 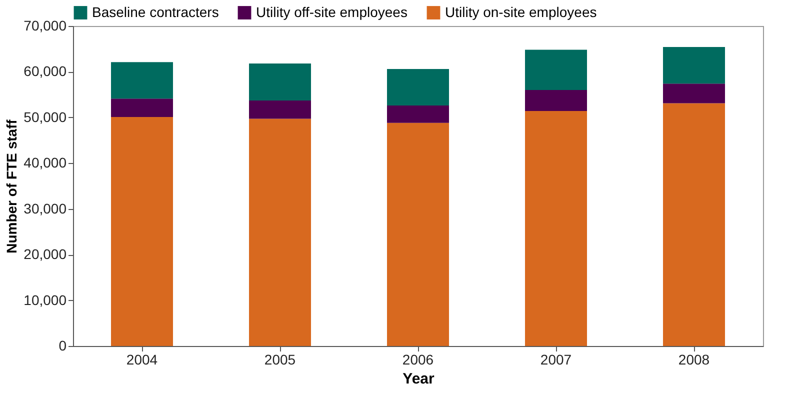 I want to click on y-tick-label: 10,000, so click(x=45, y=300).